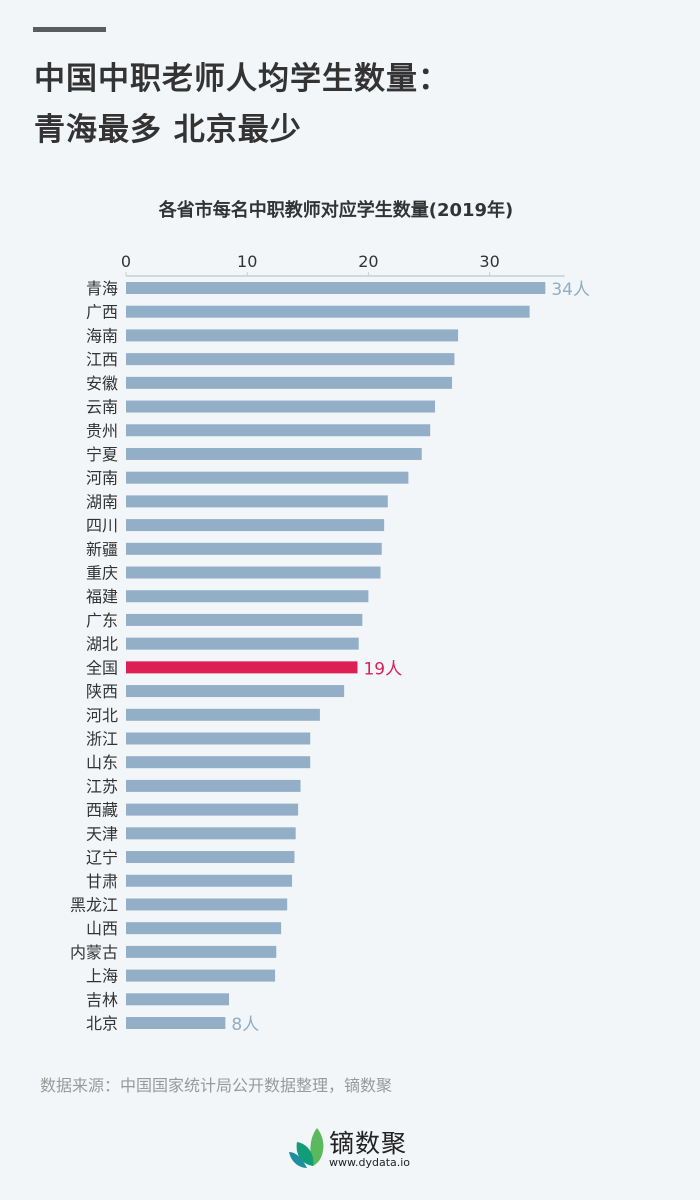  I want to click on title-accent-bar, so click(69, 29).